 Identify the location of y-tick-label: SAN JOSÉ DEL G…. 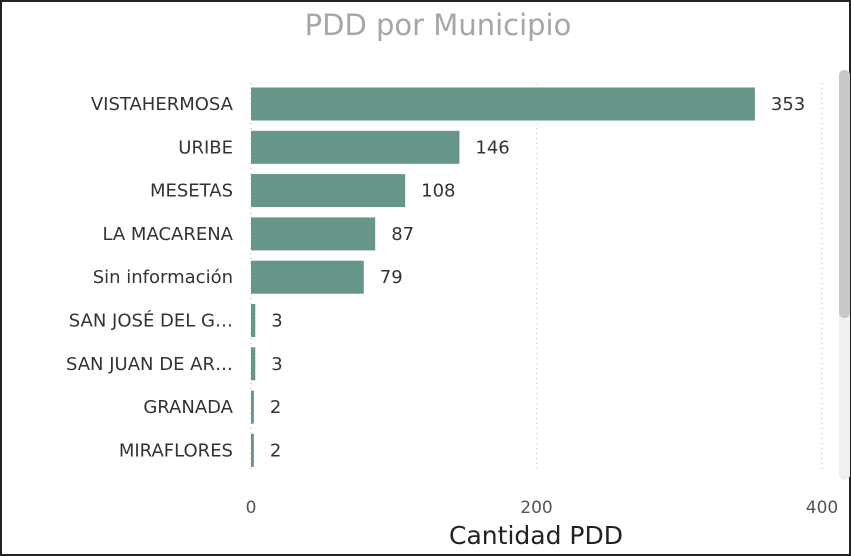
(151, 321).